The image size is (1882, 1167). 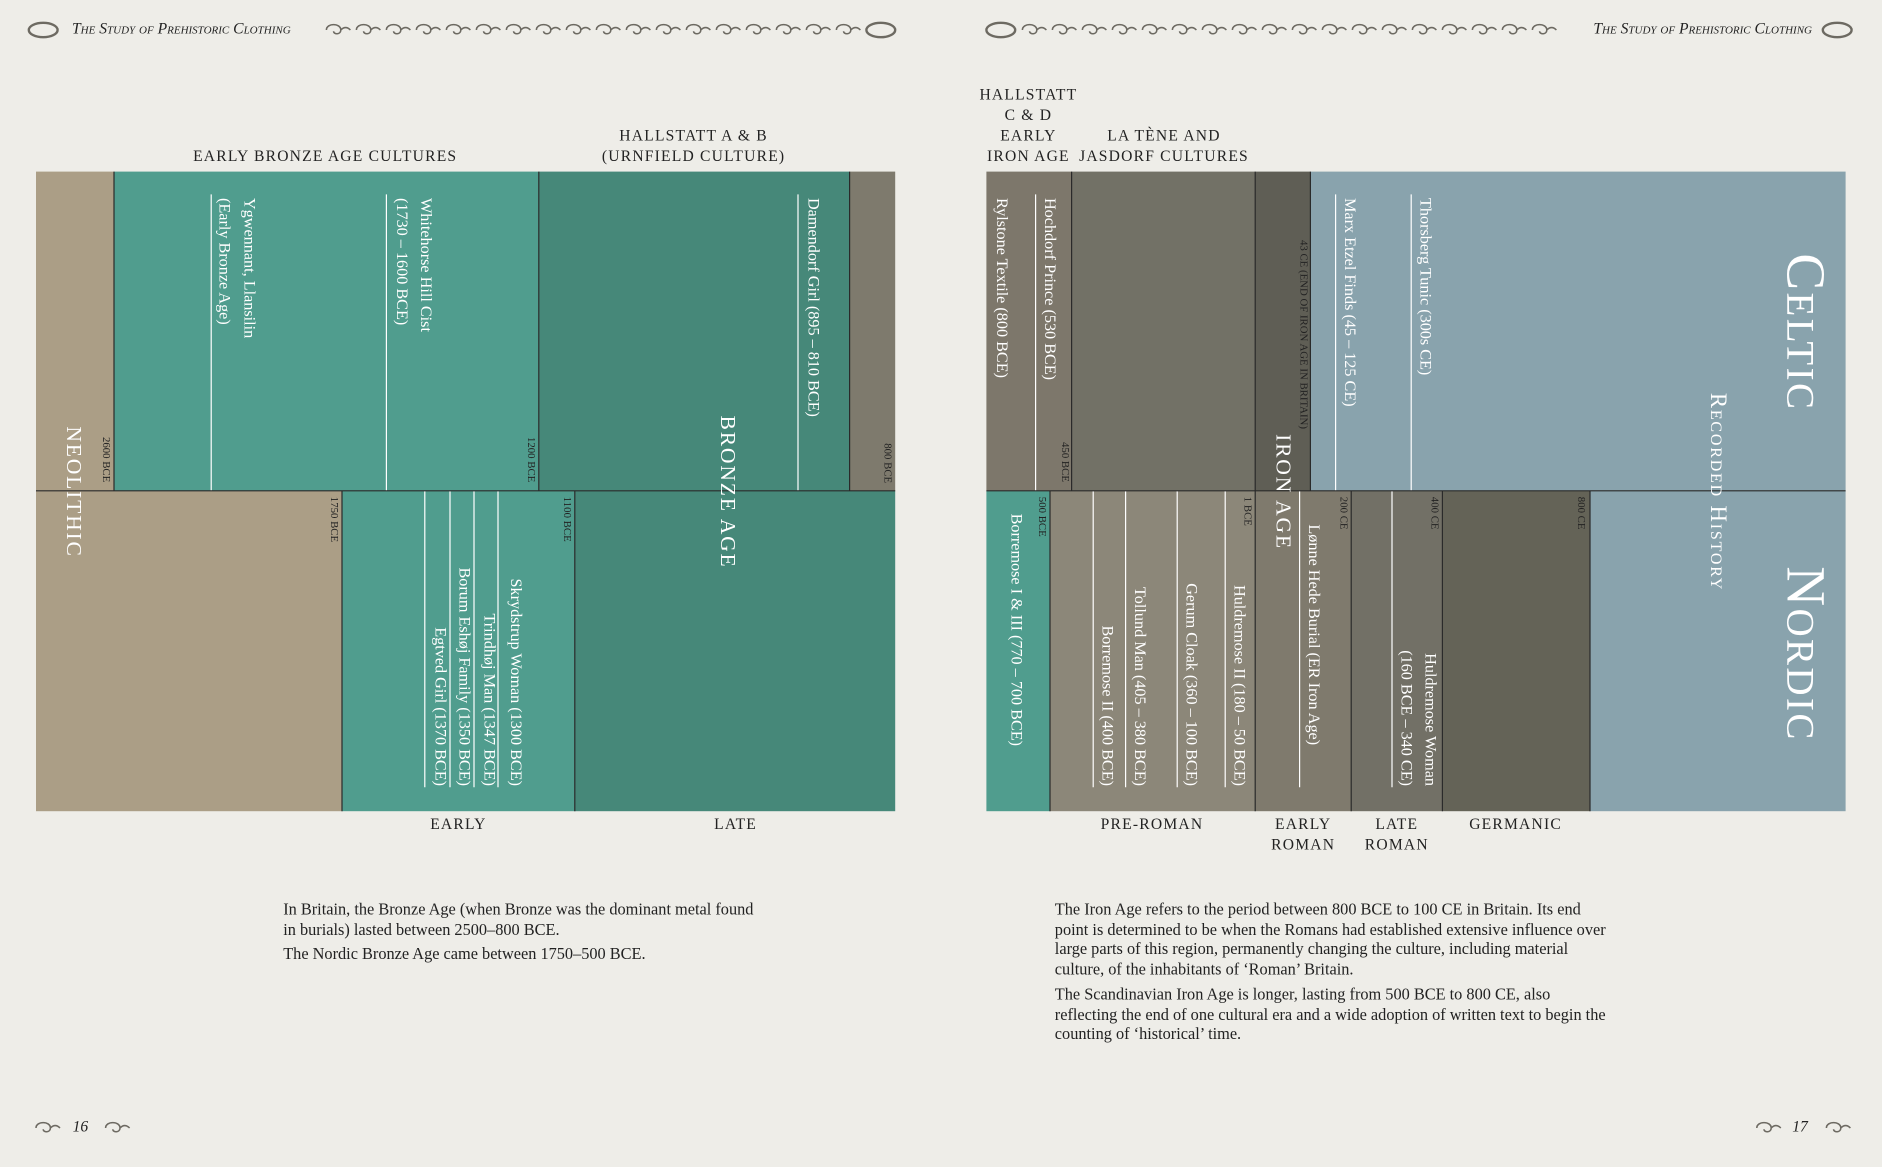 I want to click on label: Marx Etzel Finds (45 – 125 CE), so click(x=1350, y=302).